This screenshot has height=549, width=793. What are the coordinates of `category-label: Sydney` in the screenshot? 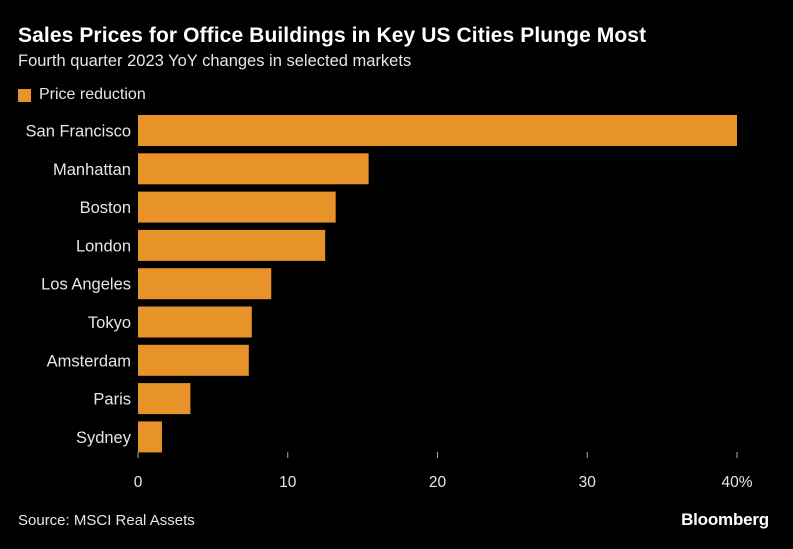 It's located at (104, 438).